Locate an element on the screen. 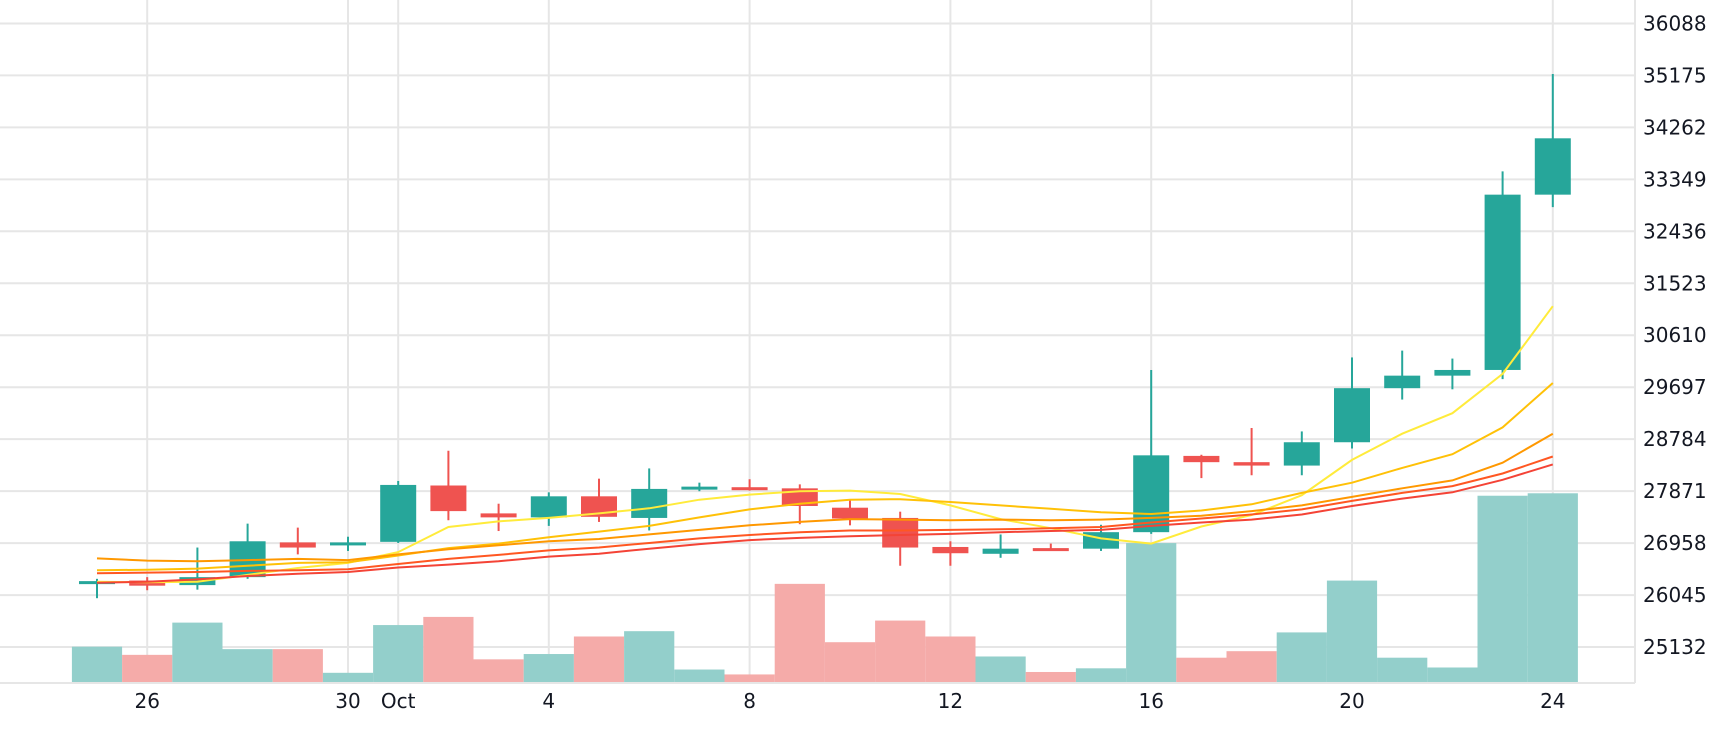 This screenshot has height=735, width=1730. y-tick-label: 33349 is located at coordinates (1675, 179).